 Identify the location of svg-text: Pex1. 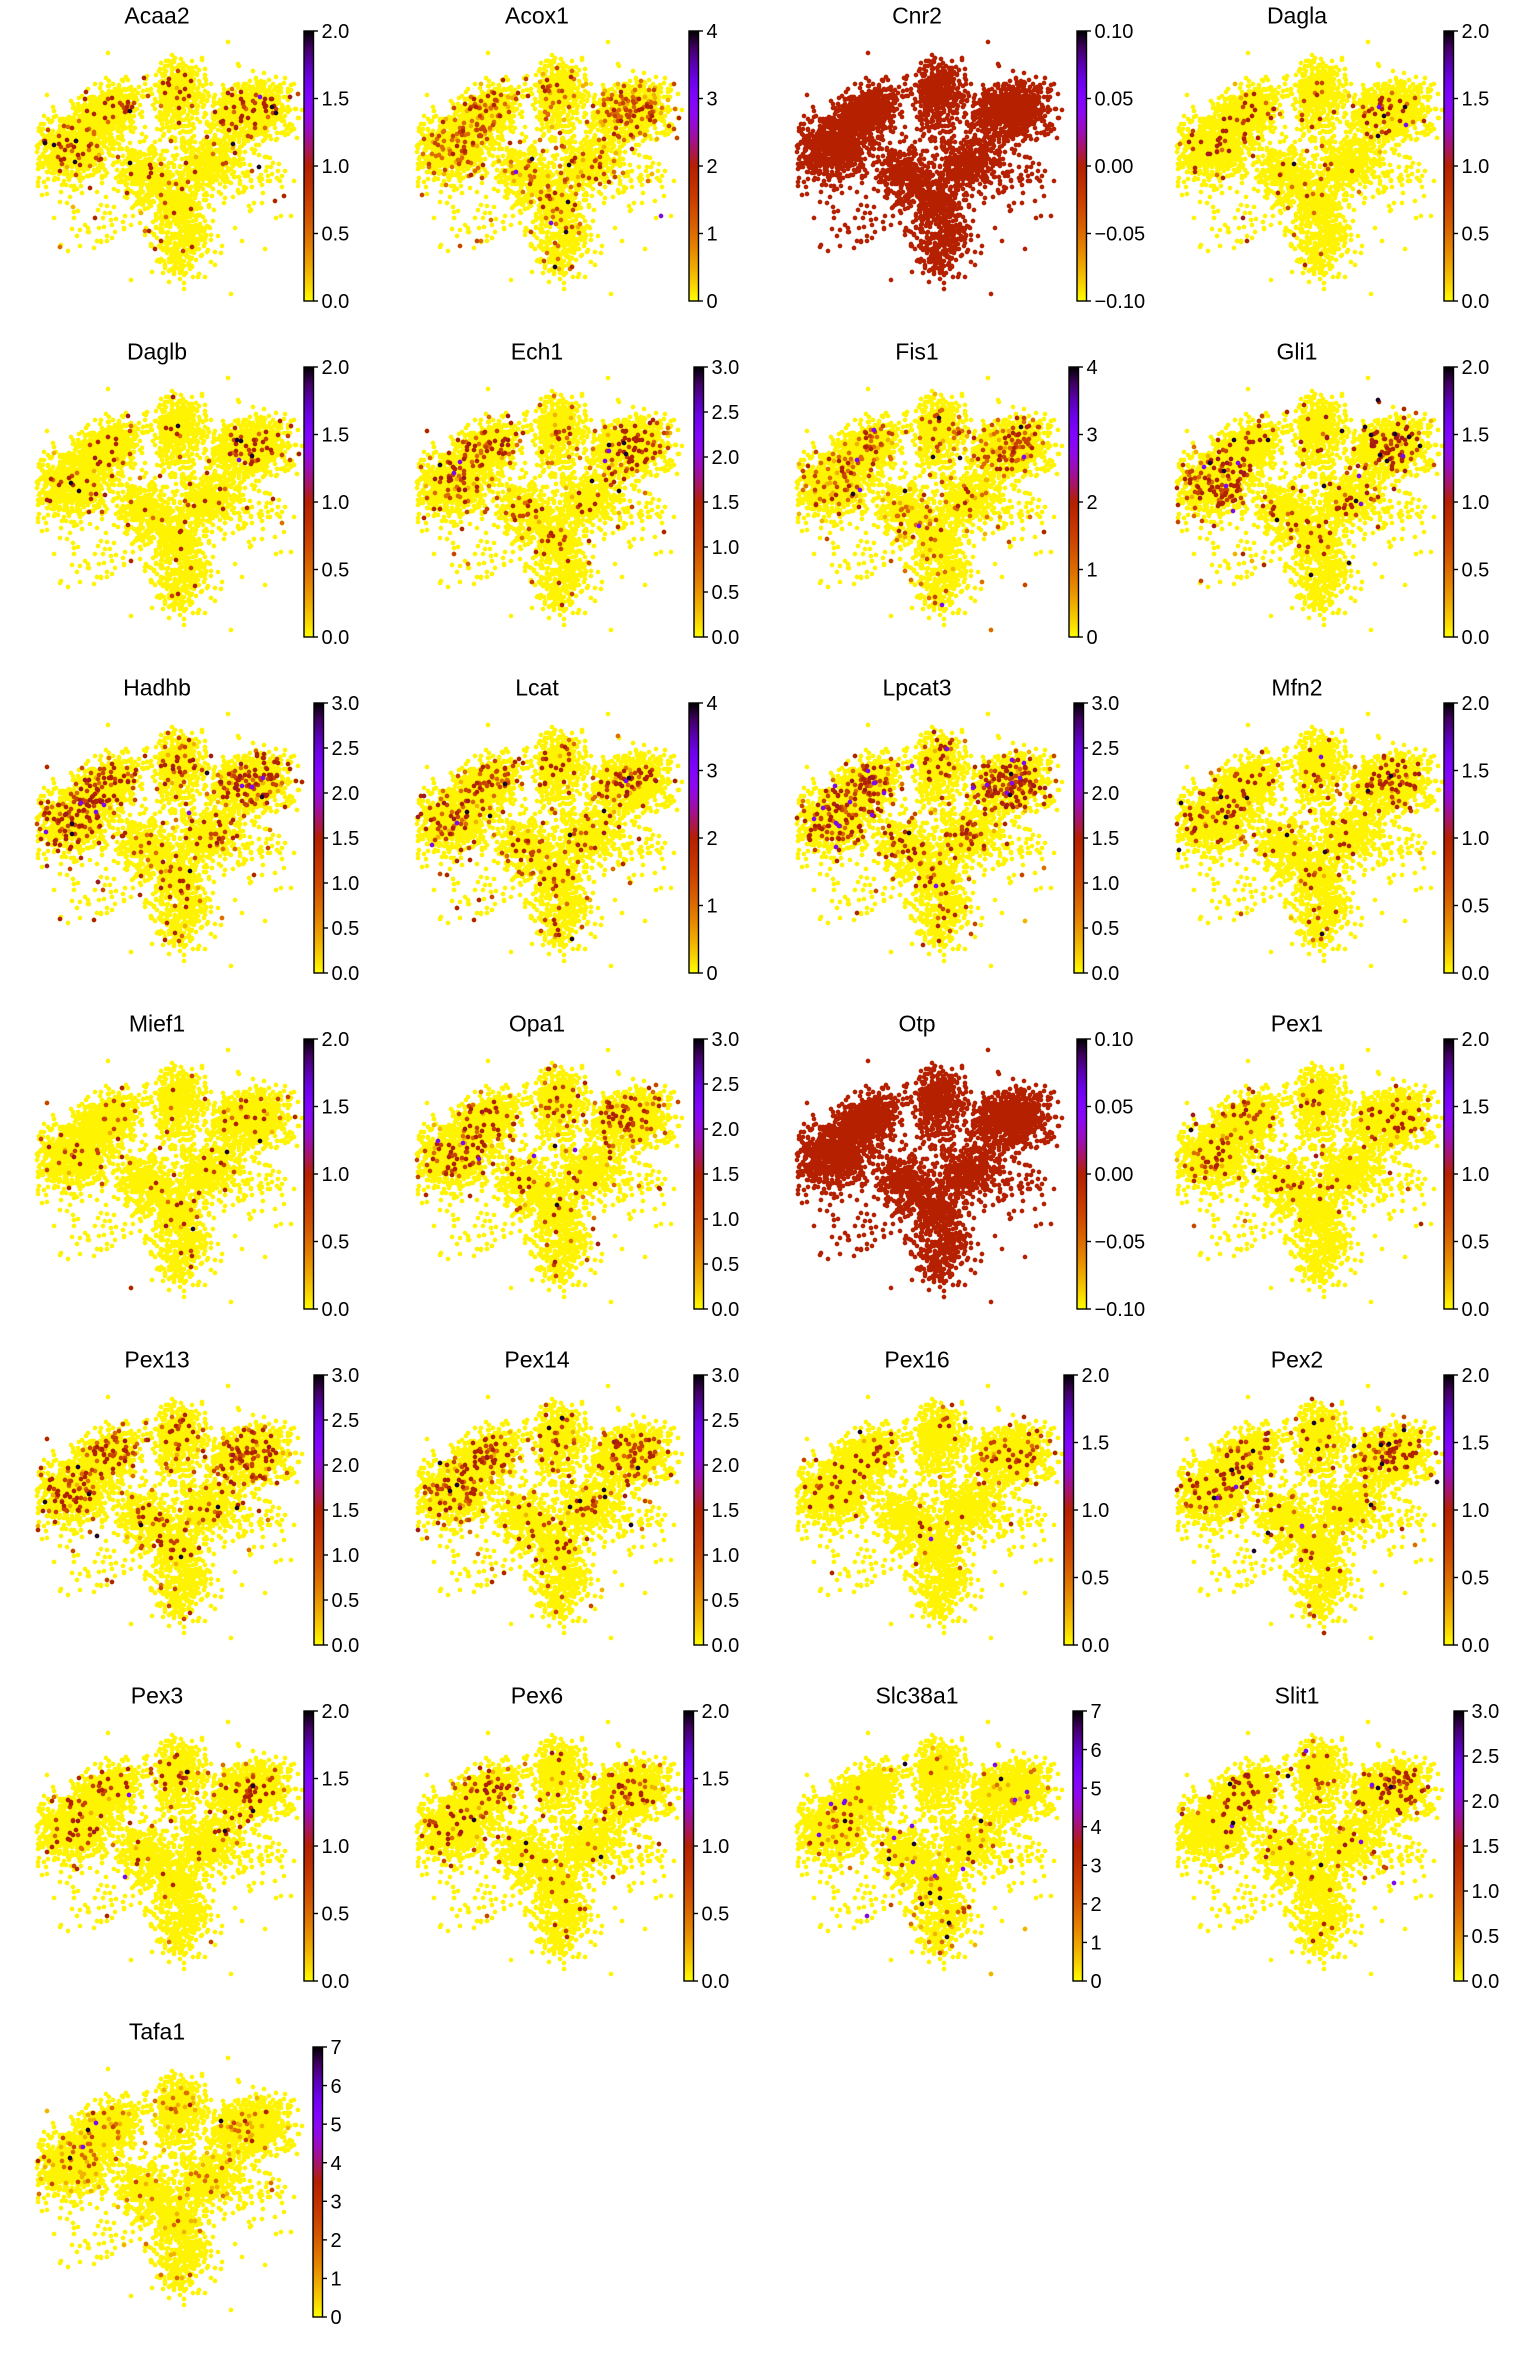
(1297, 1024).